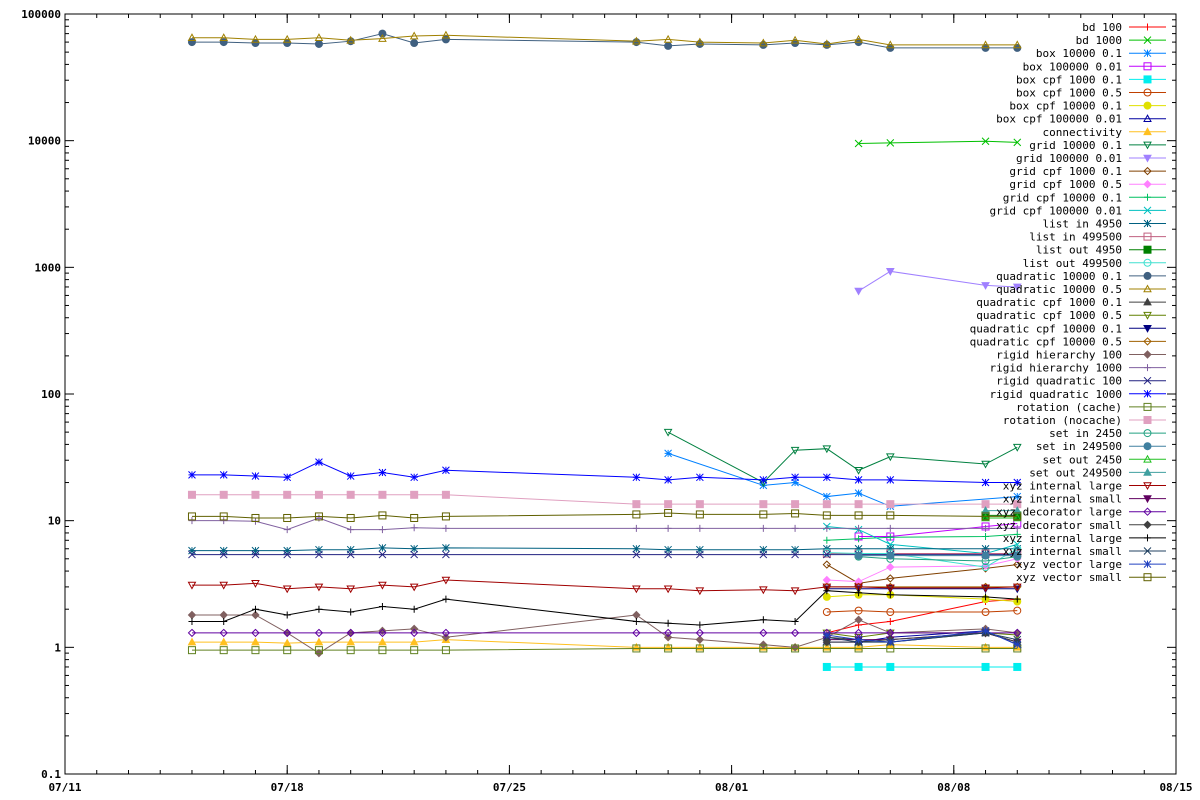 The image size is (1200, 800). I want to click on legend-label: grid cpf 1000 0.1, so click(1065, 171).